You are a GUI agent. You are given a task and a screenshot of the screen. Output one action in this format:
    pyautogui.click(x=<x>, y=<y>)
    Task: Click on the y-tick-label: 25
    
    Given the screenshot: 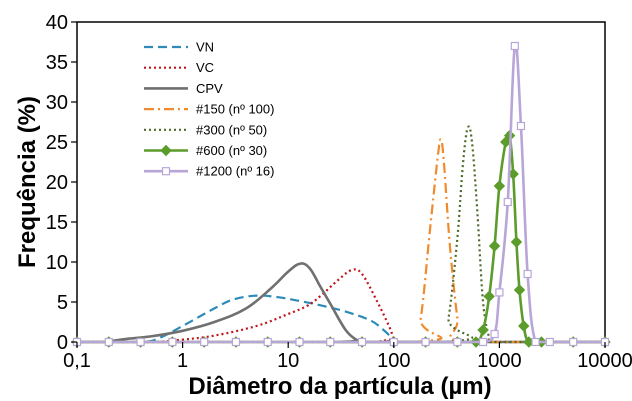 What is the action you would take?
    pyautogui.click(x=57, y=143)
    